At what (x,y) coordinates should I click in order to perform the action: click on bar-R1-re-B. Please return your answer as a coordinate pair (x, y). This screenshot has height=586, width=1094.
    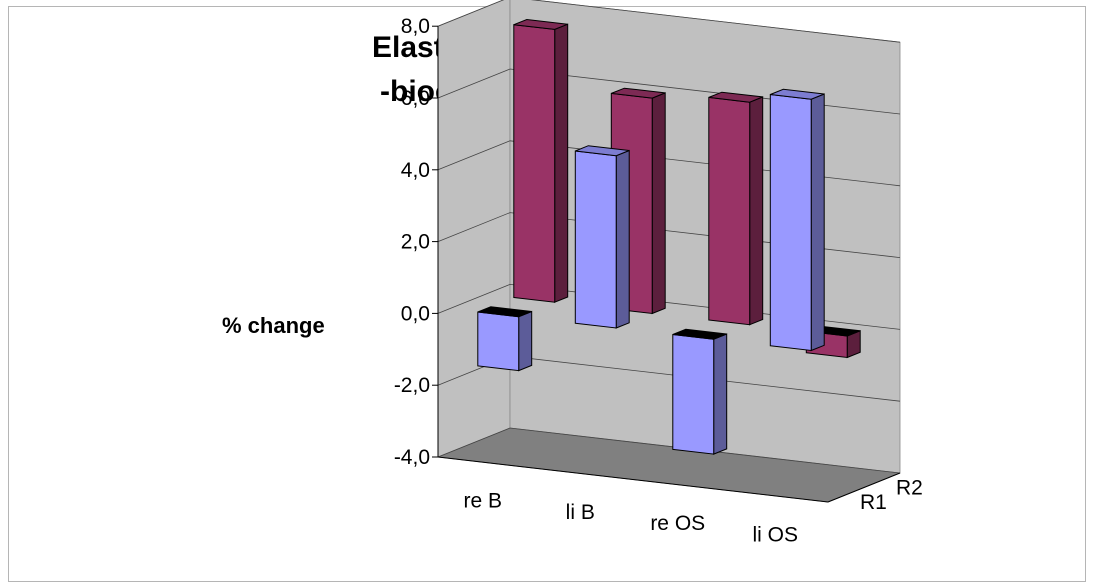
    Looking at the image, I should click on (505, 339).